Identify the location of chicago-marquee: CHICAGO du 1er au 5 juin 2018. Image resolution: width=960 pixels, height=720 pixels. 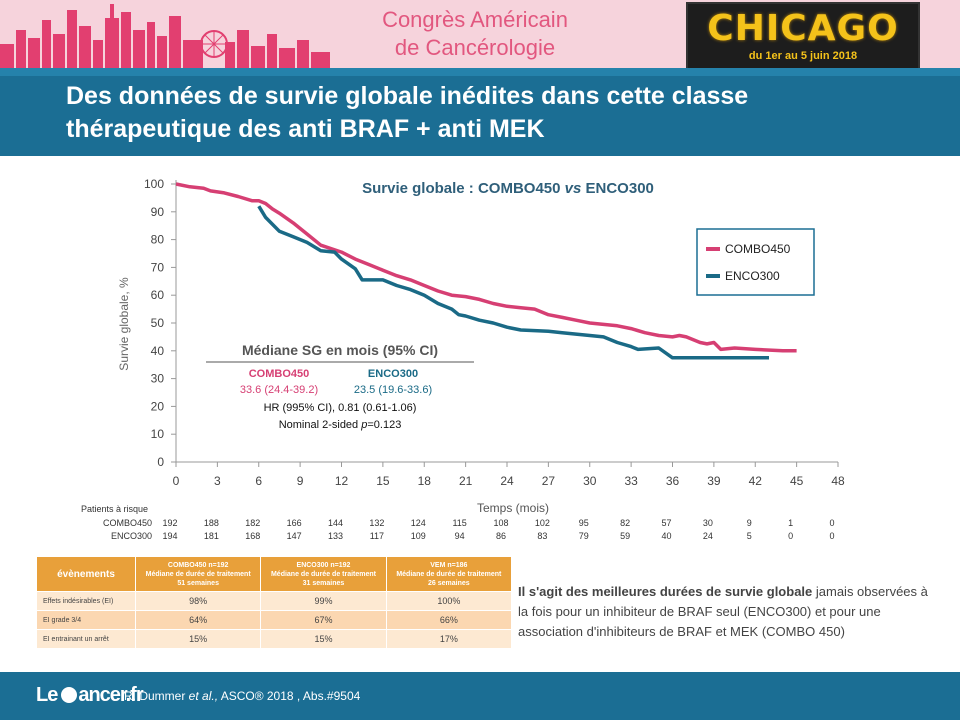
(803, 35).